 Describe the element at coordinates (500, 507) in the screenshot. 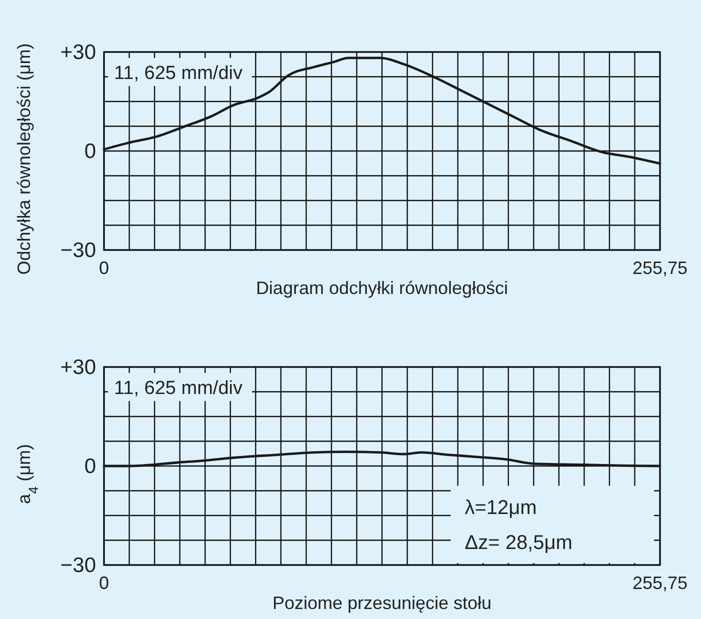

I see `annotation: λ=12μm` at that location.